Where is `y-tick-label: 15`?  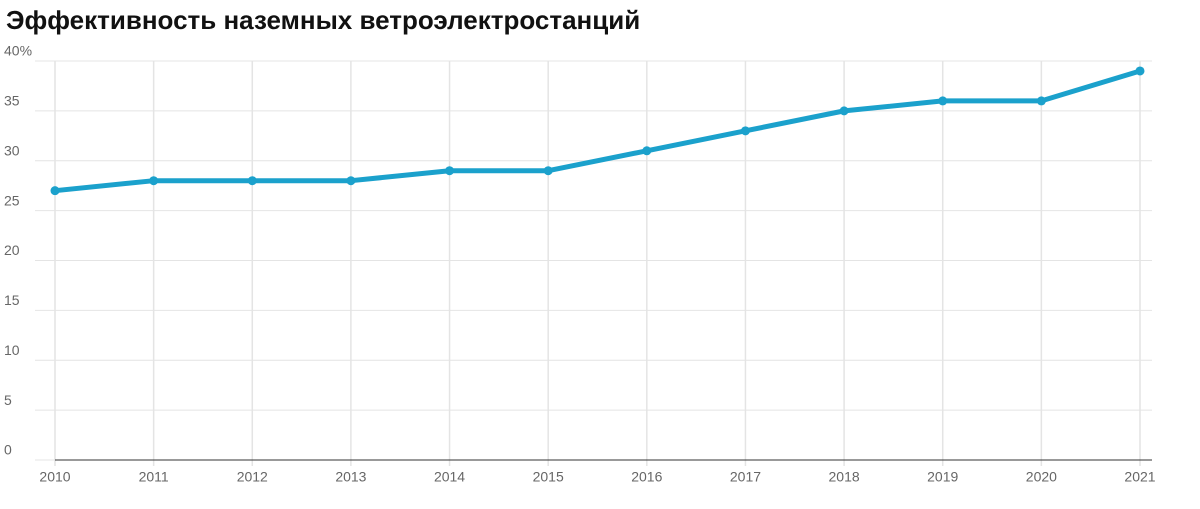
y-tick-label: 15 is located at coordinates (12, 300).